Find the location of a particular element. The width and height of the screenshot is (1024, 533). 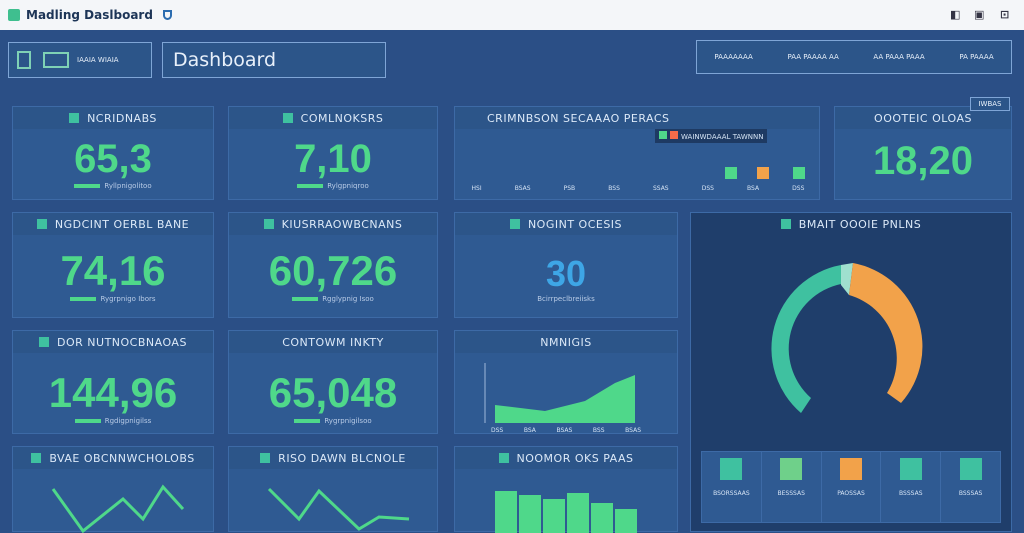

close-icon: ⊡ is located at coordinates (1005, 14).